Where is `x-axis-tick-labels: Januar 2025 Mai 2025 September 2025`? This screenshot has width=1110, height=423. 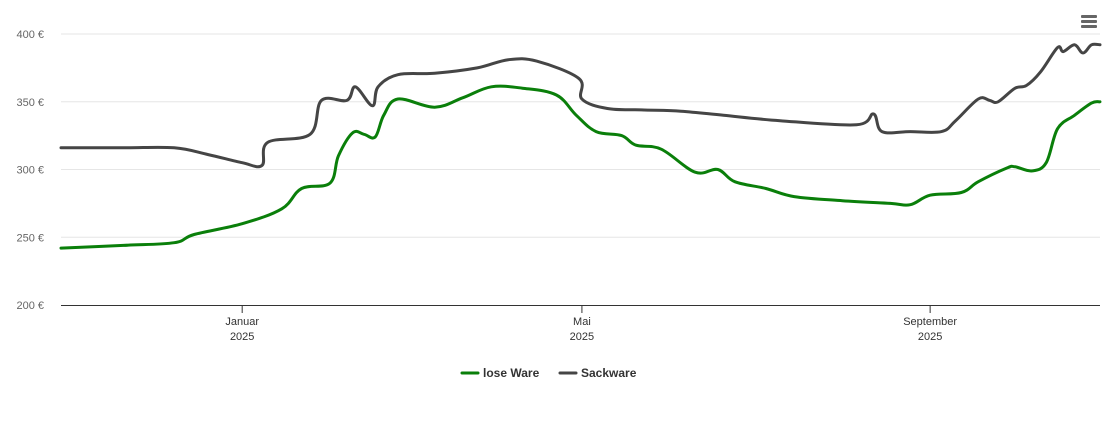 x-axis-tick-labels: Januar 2025 Mai 2025 September 2025 is located at coordinates (591, 324).